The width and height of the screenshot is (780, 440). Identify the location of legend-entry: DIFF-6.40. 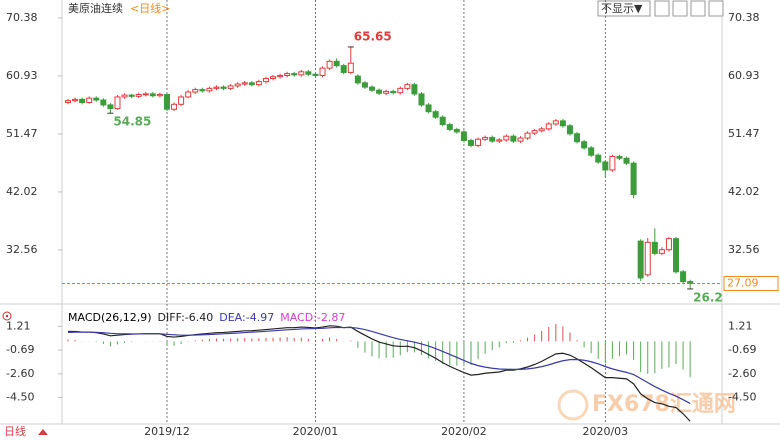
(186, 317).